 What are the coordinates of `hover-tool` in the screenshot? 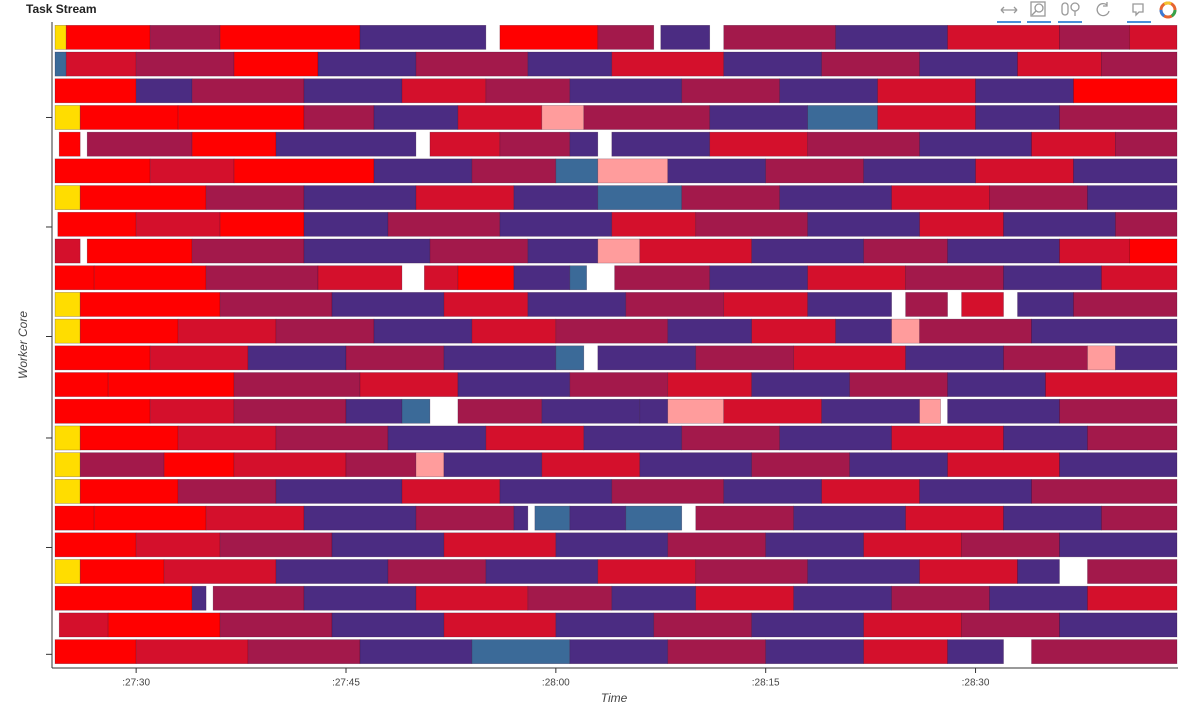 It's located at (1139, 13).